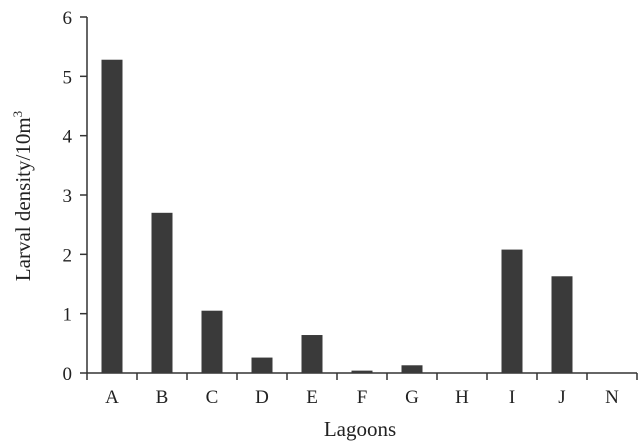  I want to click on y-tick-label: 0, so click(68, 374).